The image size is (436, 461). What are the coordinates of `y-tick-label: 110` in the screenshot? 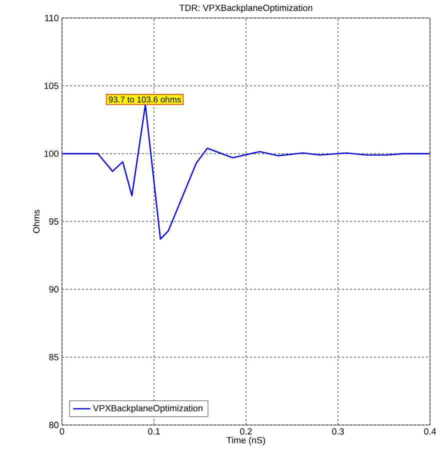 It's located at (51, 18).